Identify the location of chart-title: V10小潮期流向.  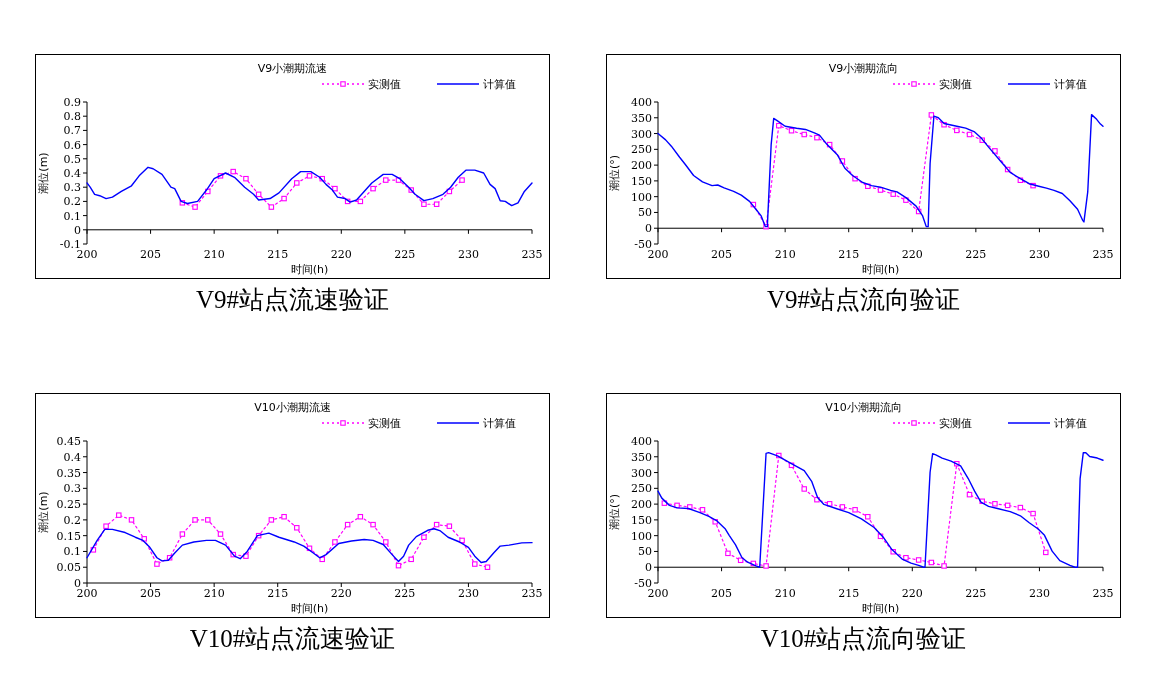
(863, 407).